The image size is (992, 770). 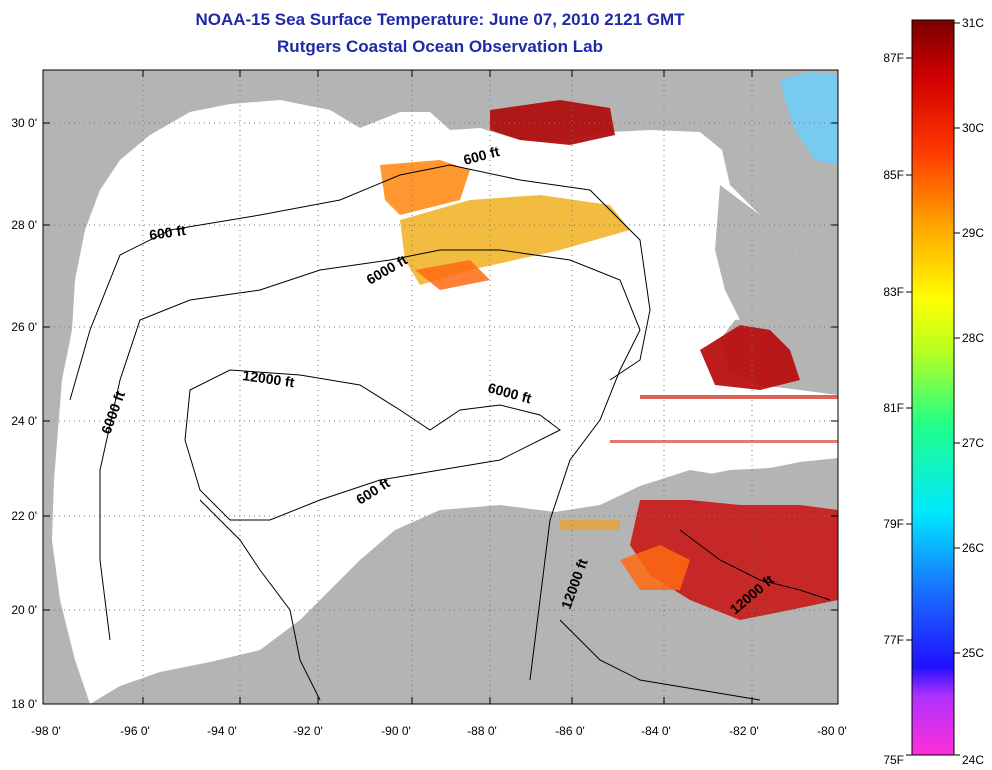 I want to click on colorbar-label-25c: 25C, so click(x=973, y=653).